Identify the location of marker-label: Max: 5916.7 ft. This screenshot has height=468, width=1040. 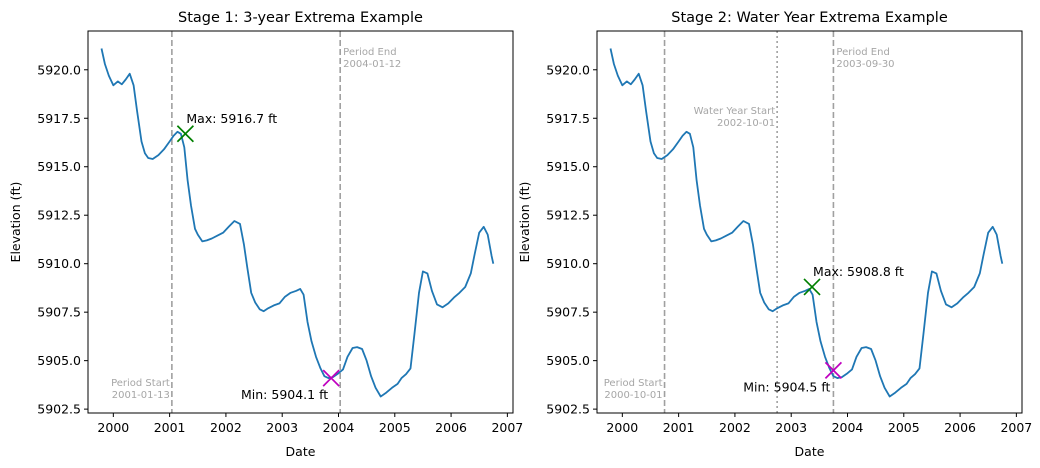
(231, 118).